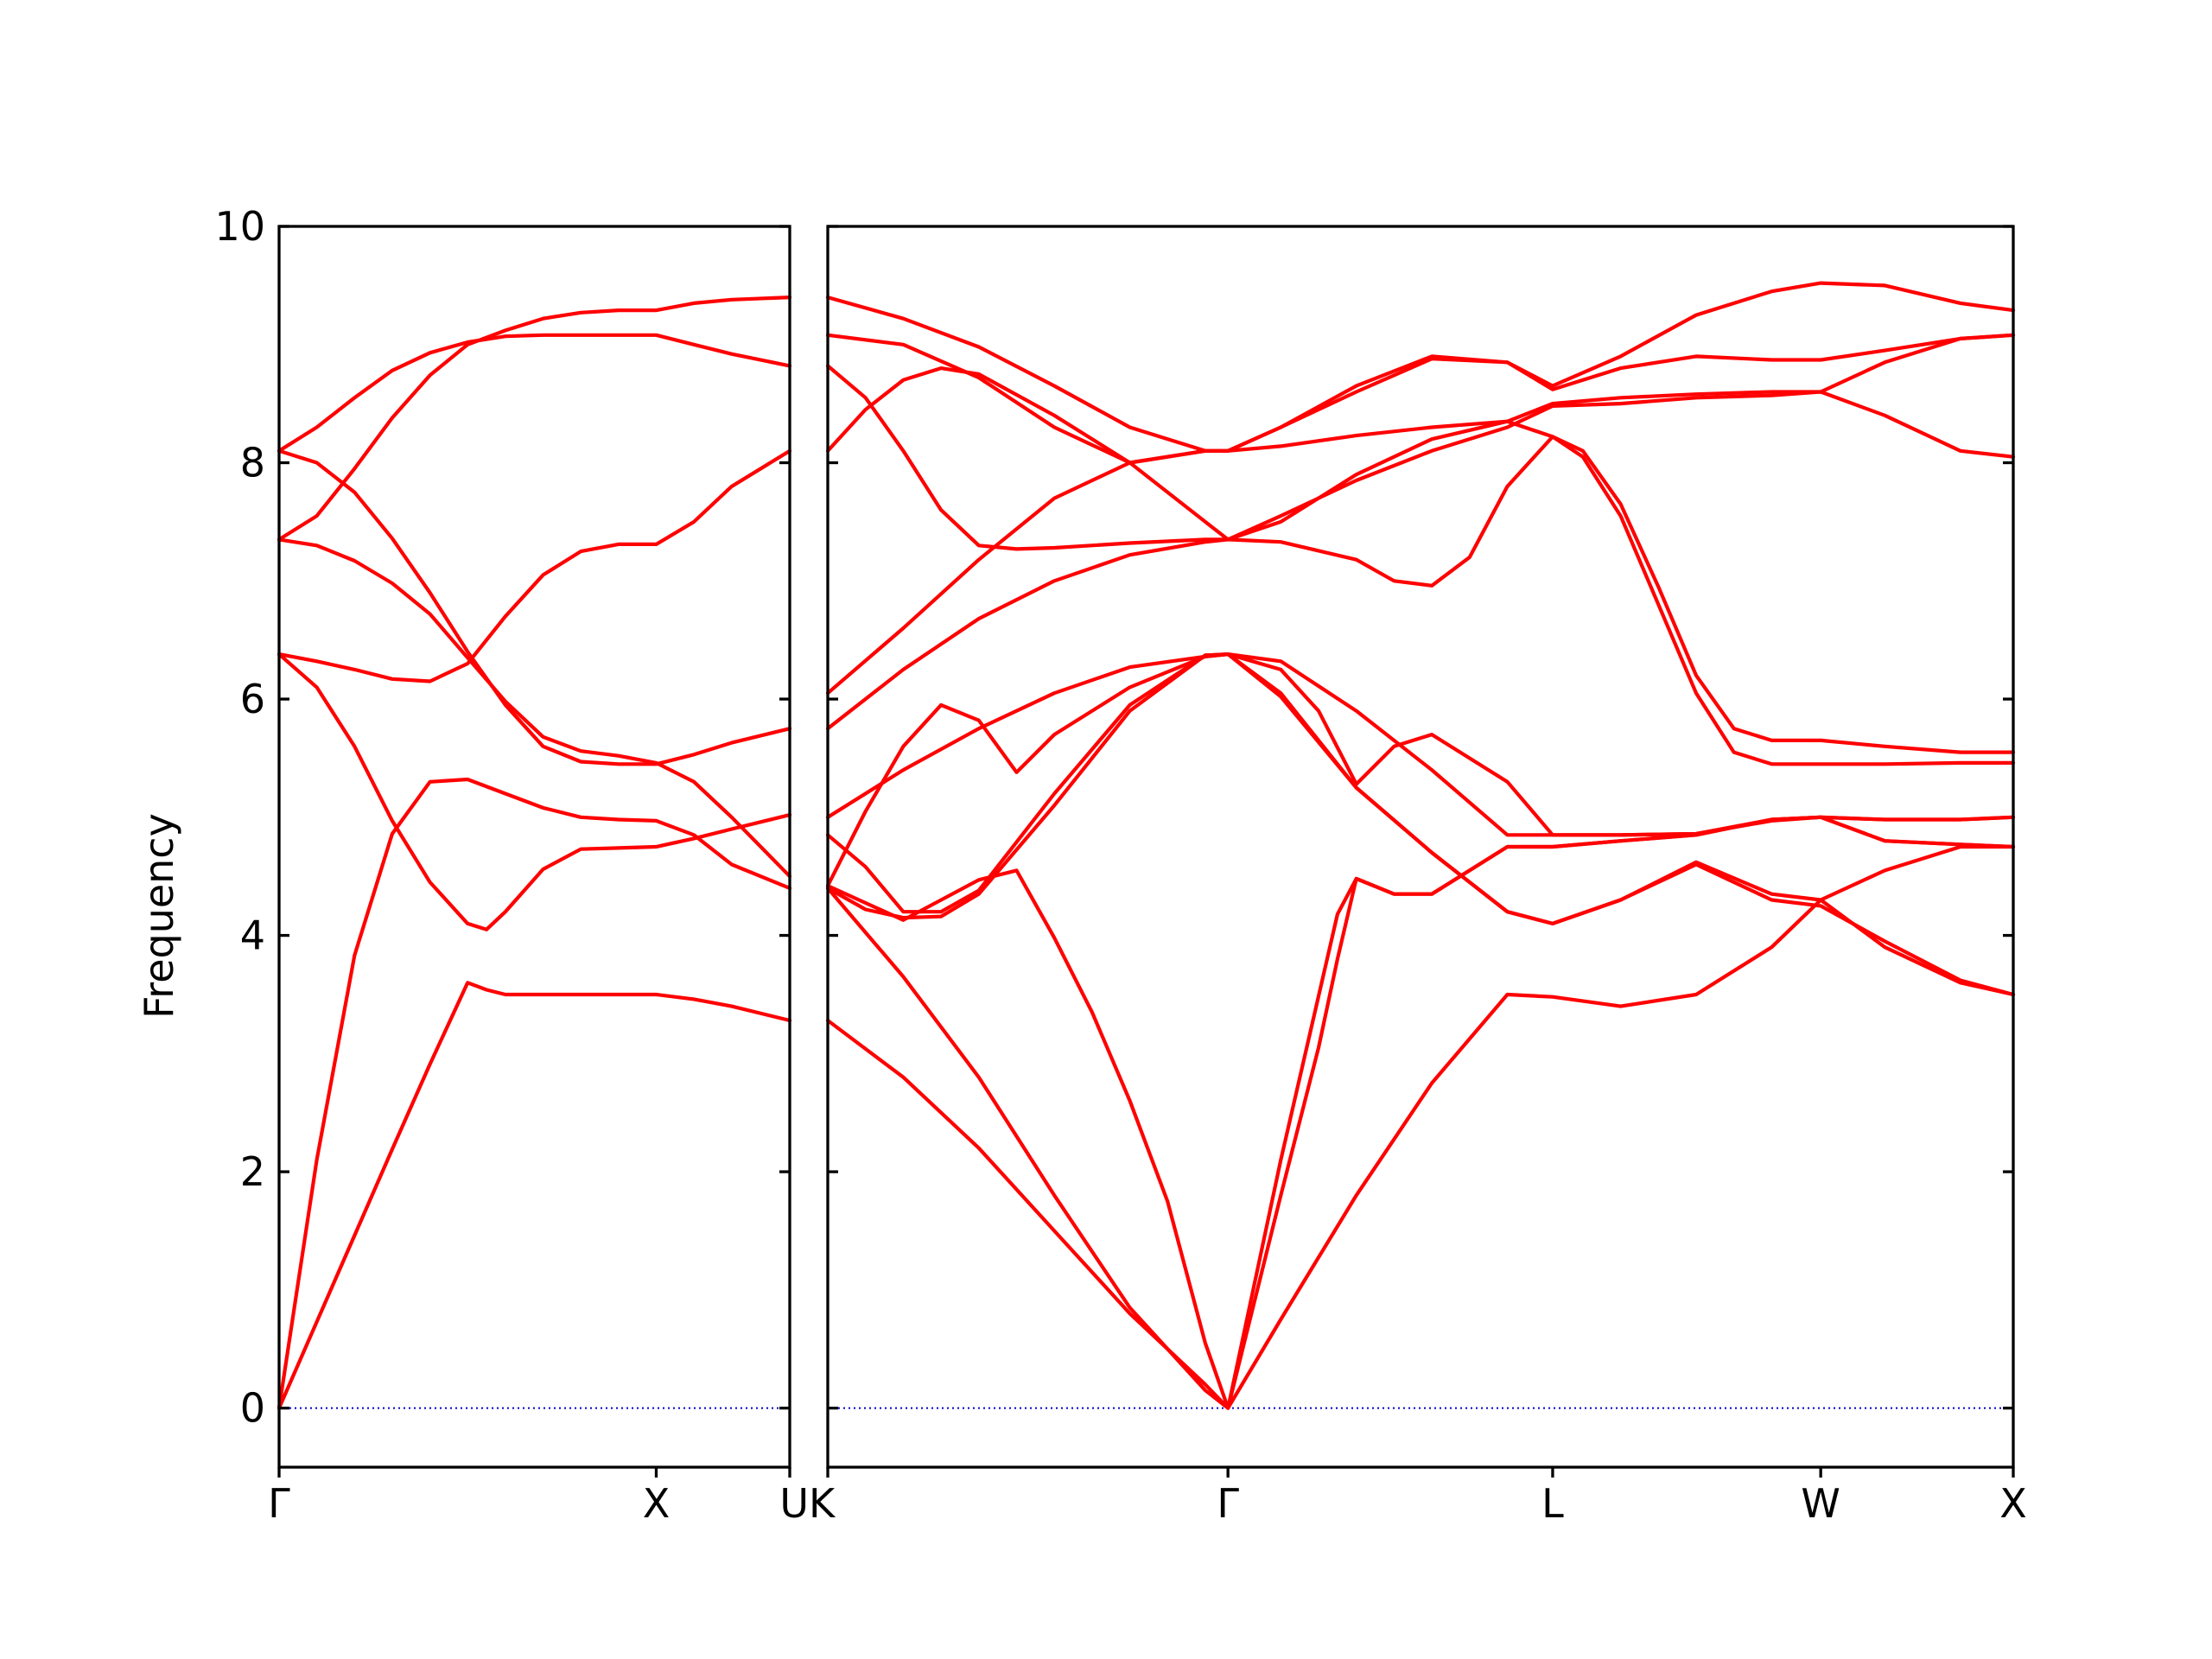 The width and height of the screenshot is (2212, 1659). I want to click on y-tick-label: 6, so click(252, 699).